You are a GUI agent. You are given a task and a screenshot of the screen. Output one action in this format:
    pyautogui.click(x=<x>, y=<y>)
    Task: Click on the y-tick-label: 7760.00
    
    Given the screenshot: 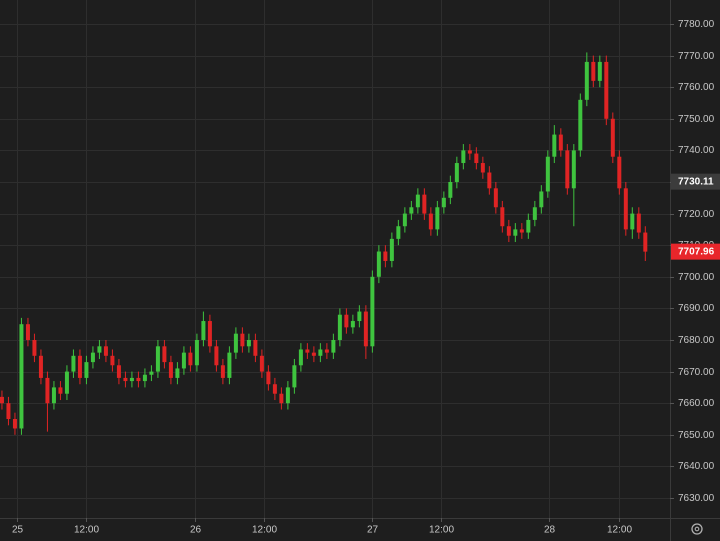 What is the action you would take?
    pyautogui.click(x=696, y=87)
    